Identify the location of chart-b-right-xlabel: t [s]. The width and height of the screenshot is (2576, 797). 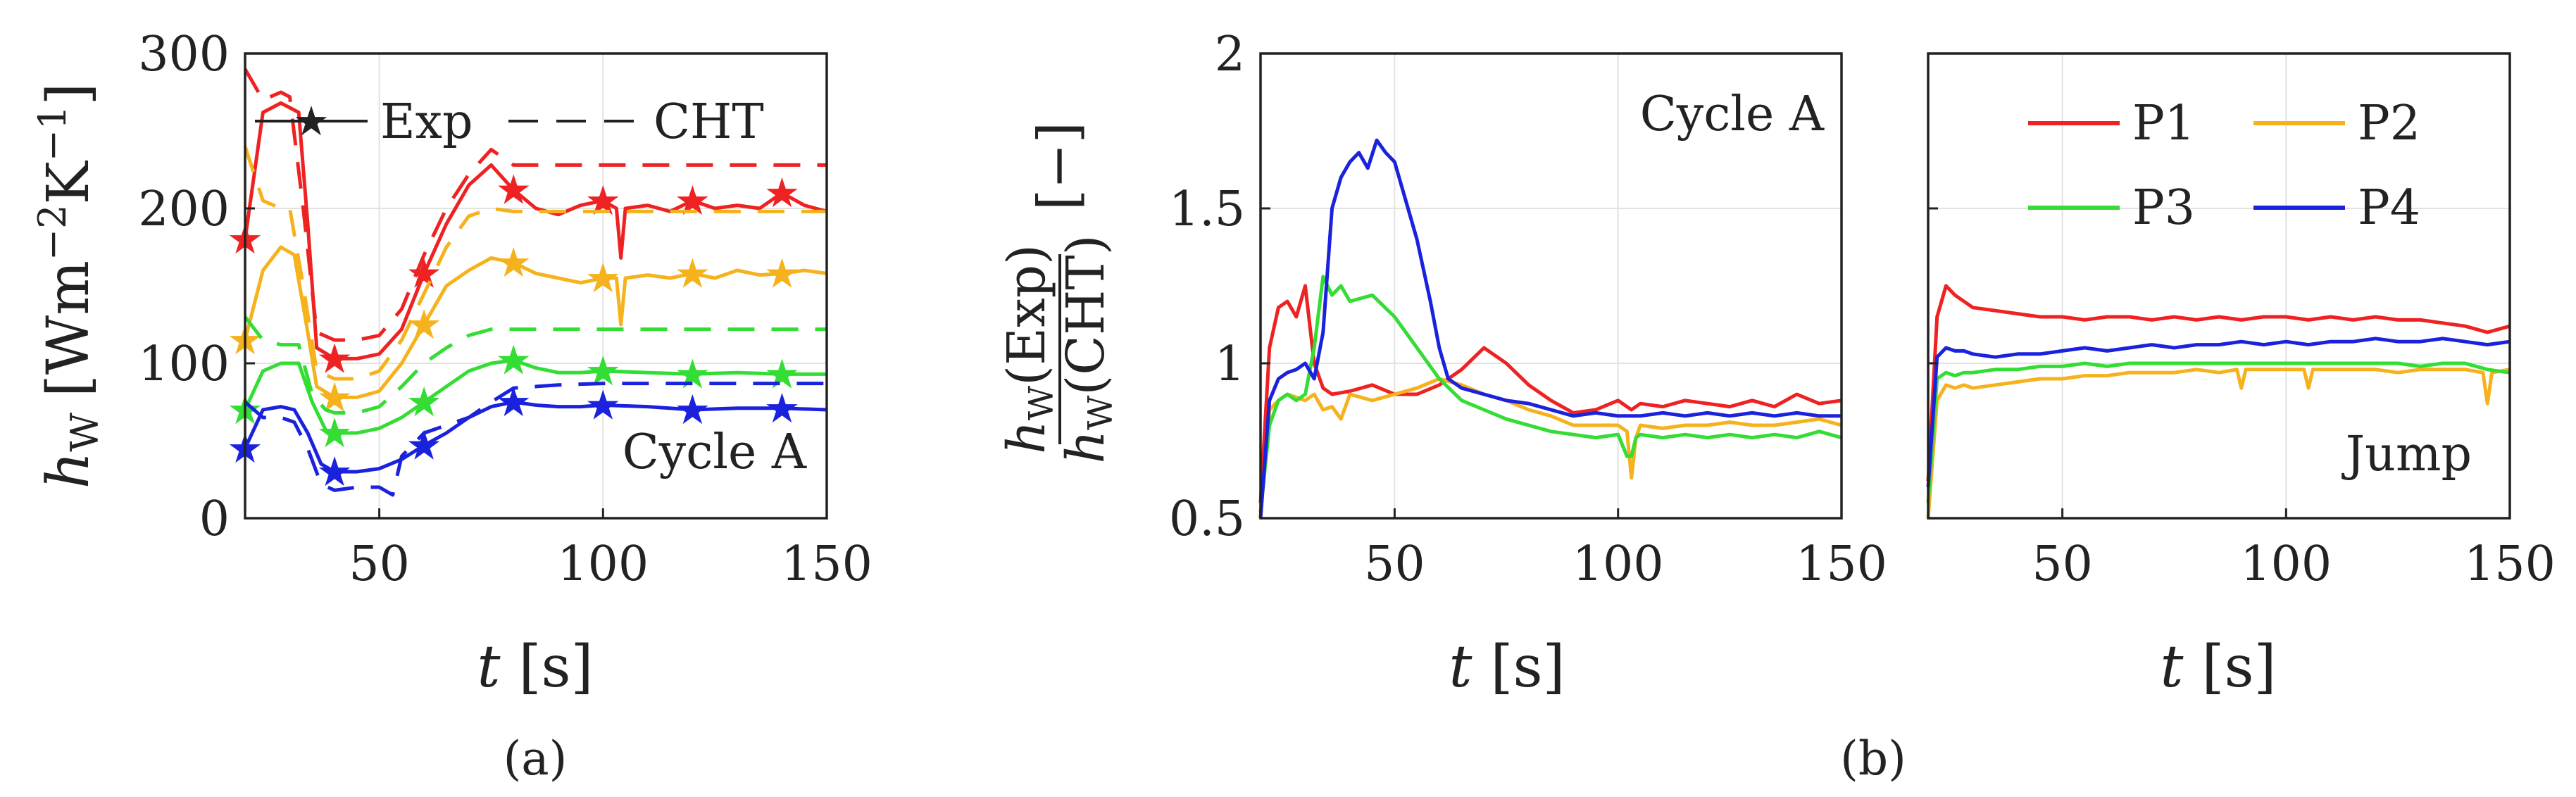
(2218, 668).